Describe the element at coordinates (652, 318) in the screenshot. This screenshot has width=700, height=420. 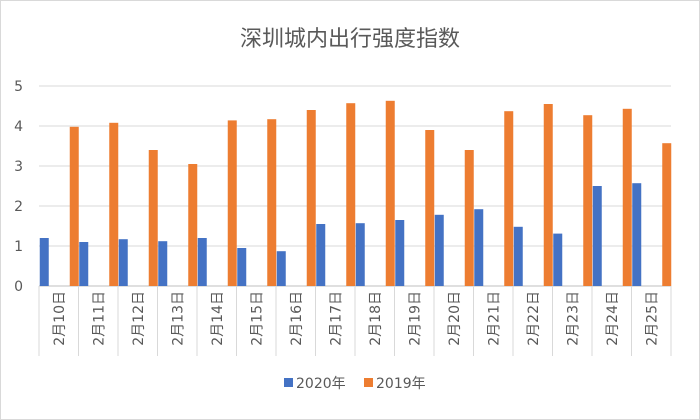
I see `x-tick-label: 2月25日` at that location.